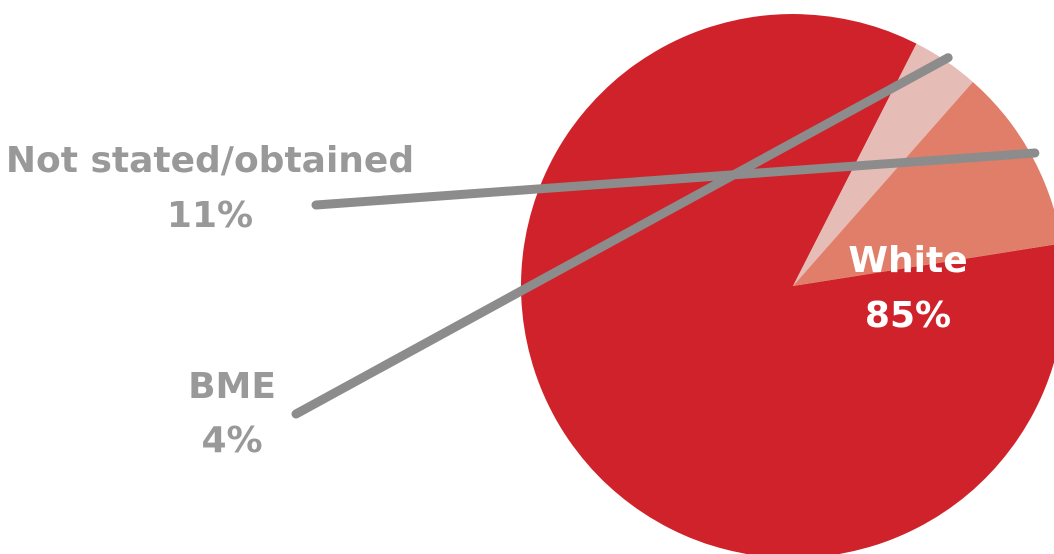 The width and height of the screenshot is (1054, 554). What do you see at coordinates (907, 260) in the screenshot?
I see `slice-label-white: White` at bounding box center [907, 260].